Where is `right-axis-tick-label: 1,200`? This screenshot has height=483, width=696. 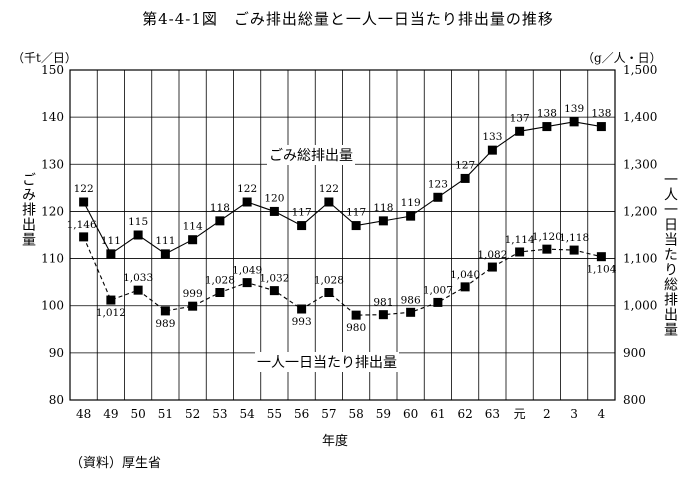 right-axis-tick-label: 1,200 is located at coordinates (640, 211).